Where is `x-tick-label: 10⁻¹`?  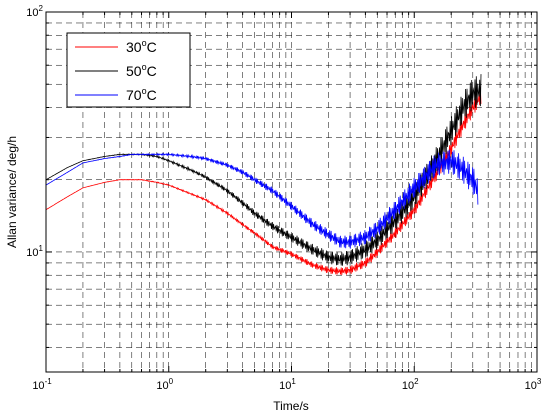 x-tick-label: 10⁻¹ is located at coordinates (42, 384).